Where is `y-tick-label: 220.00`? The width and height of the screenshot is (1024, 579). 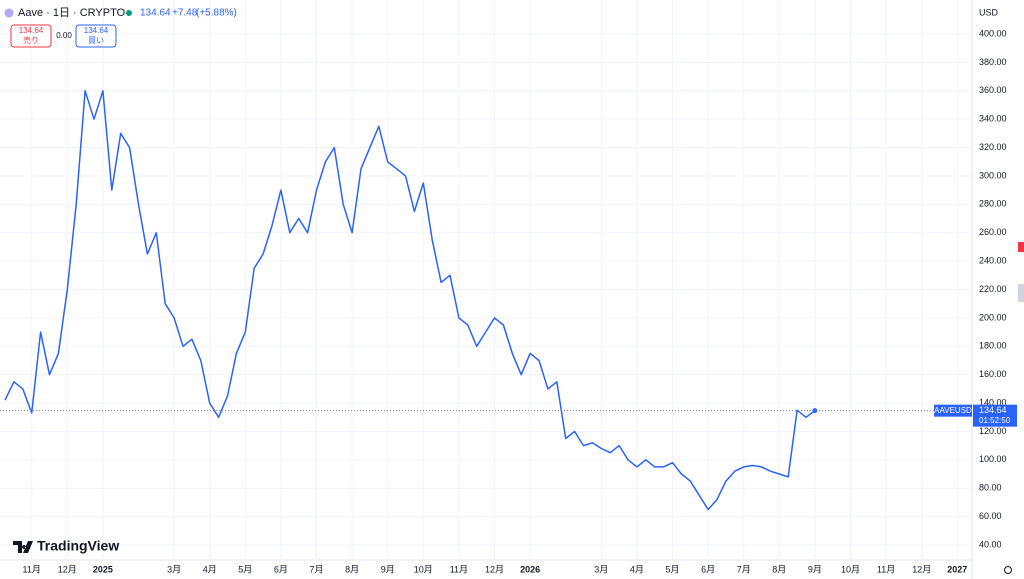 y-tick-label: 220.00 is located at coordinates (993, 289).